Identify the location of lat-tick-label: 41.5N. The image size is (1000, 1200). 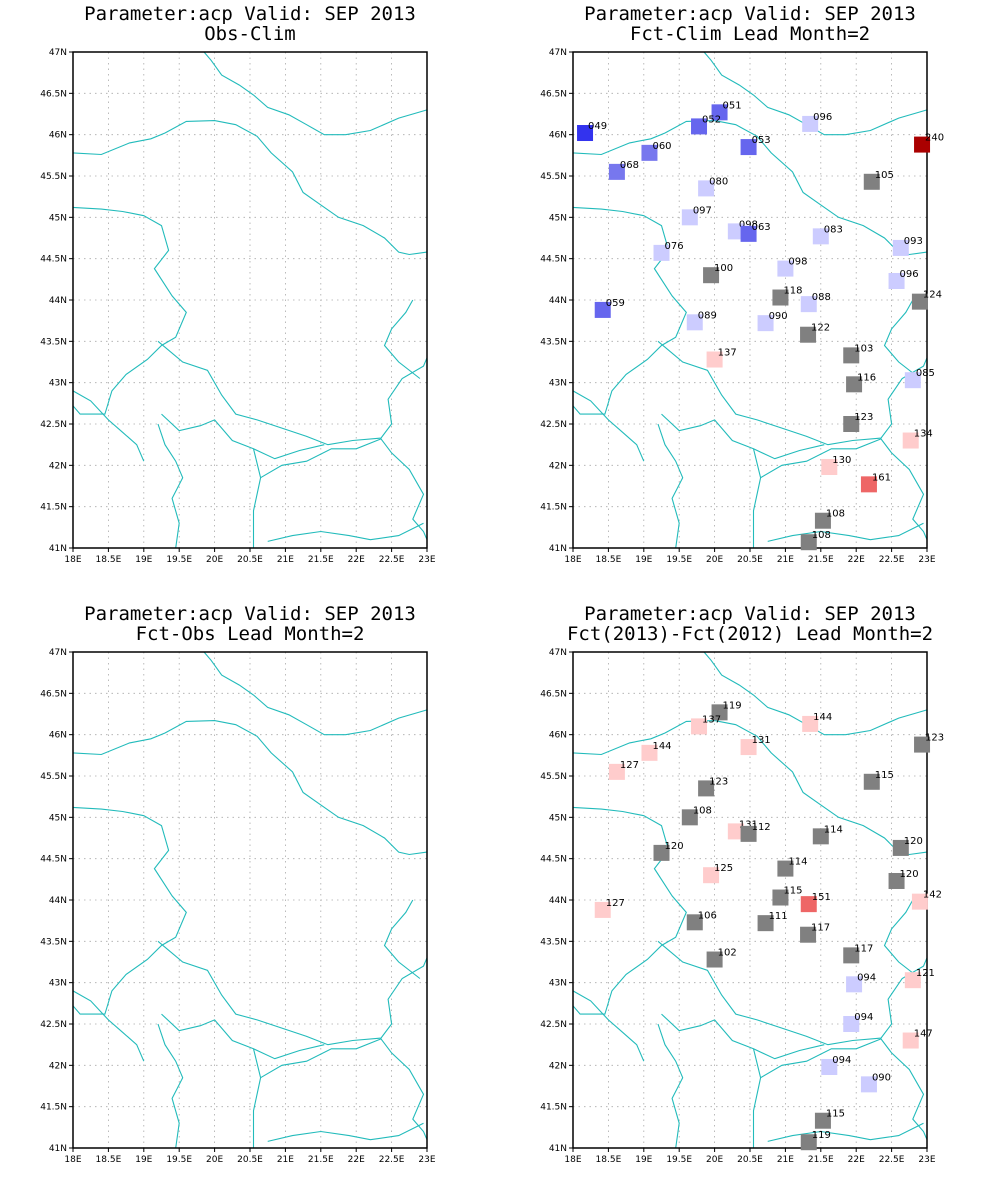
(553, 1108).